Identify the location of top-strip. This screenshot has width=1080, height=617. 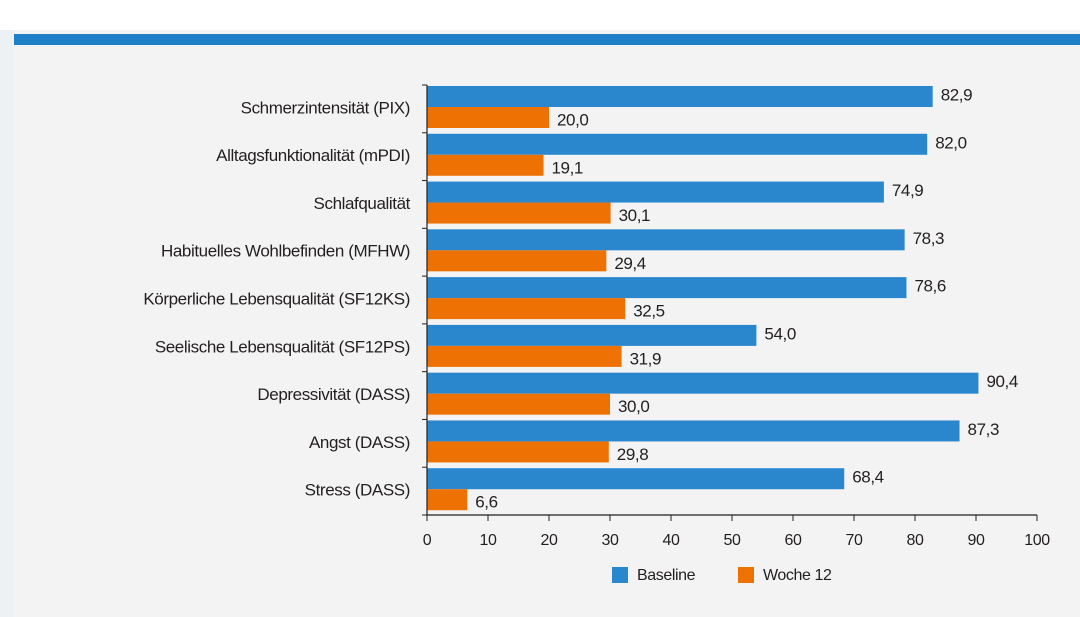
(540, 15).